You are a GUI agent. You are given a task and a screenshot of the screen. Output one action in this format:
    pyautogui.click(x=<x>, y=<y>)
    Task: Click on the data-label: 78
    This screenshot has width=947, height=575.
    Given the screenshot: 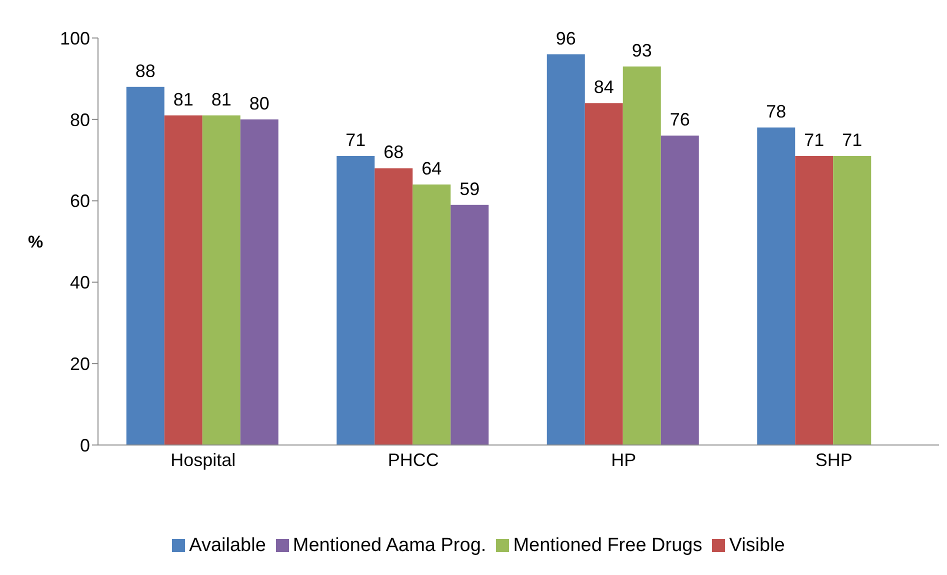 What is the action you would take?
    pyautogui.click(x=776, y=112)
    